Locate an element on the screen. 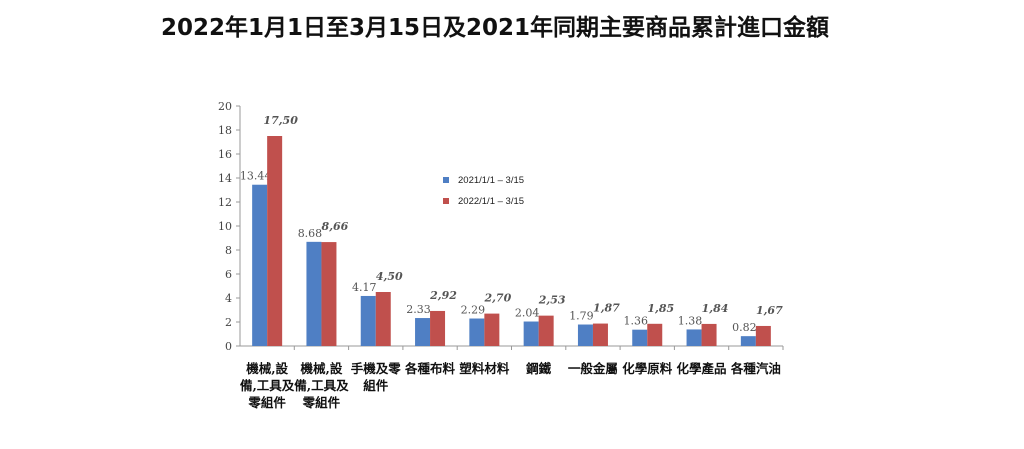 This screenshot has width=1024, height=449. data-label: 1.36 is located at coordinates (636, 321).